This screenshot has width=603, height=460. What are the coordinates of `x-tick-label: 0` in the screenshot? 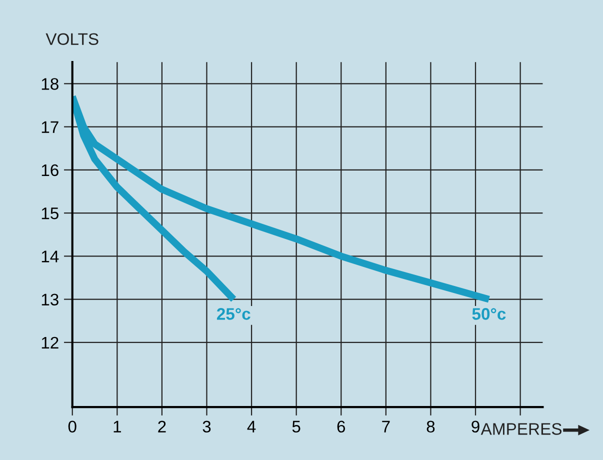 It's located at (72, 426).